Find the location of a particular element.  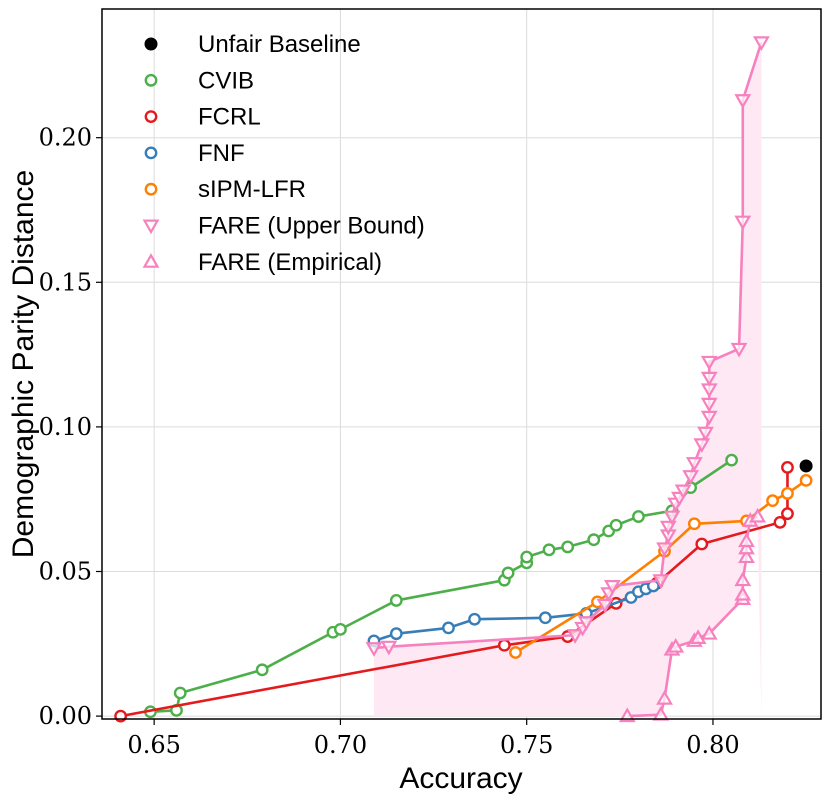

x-tick-label: 0.70 is located at coordinates (340, 745).